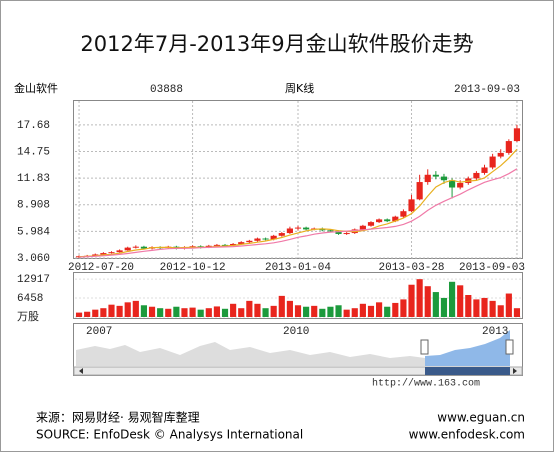 The width and height of the screenshot is (555, 457). Describe the element at coordinates (276, 44) in the screenshot. I see `chart-title: 2012年7月-2013年9月金山软件股价走势` at that location.